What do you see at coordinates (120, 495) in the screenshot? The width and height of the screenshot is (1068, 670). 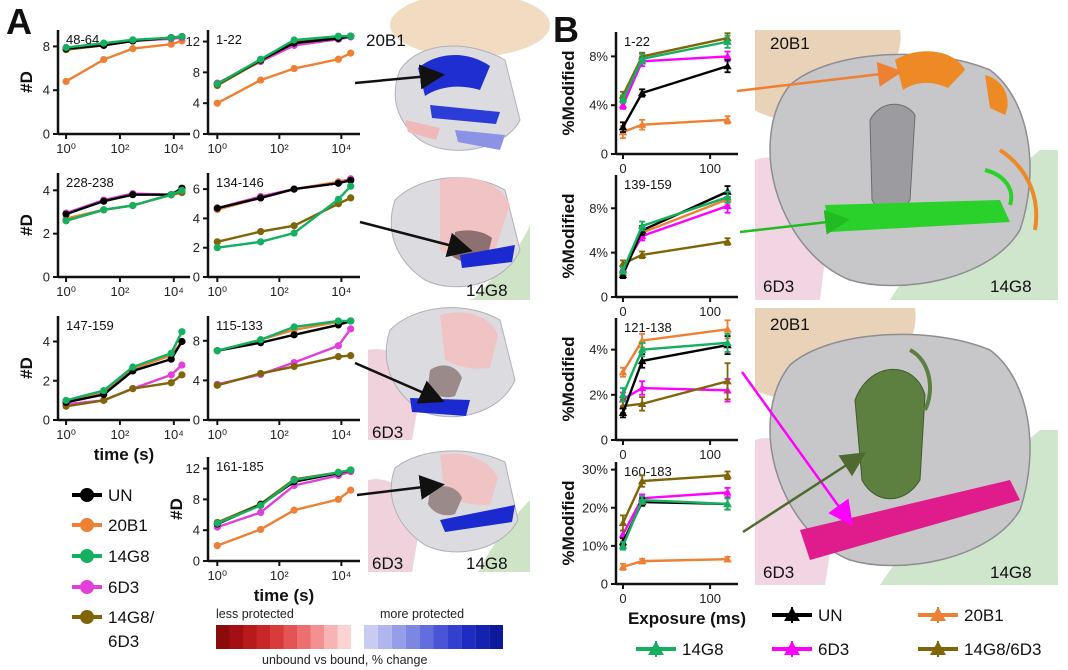 I see `legend-label: UN` at bounding box center [120, 495].